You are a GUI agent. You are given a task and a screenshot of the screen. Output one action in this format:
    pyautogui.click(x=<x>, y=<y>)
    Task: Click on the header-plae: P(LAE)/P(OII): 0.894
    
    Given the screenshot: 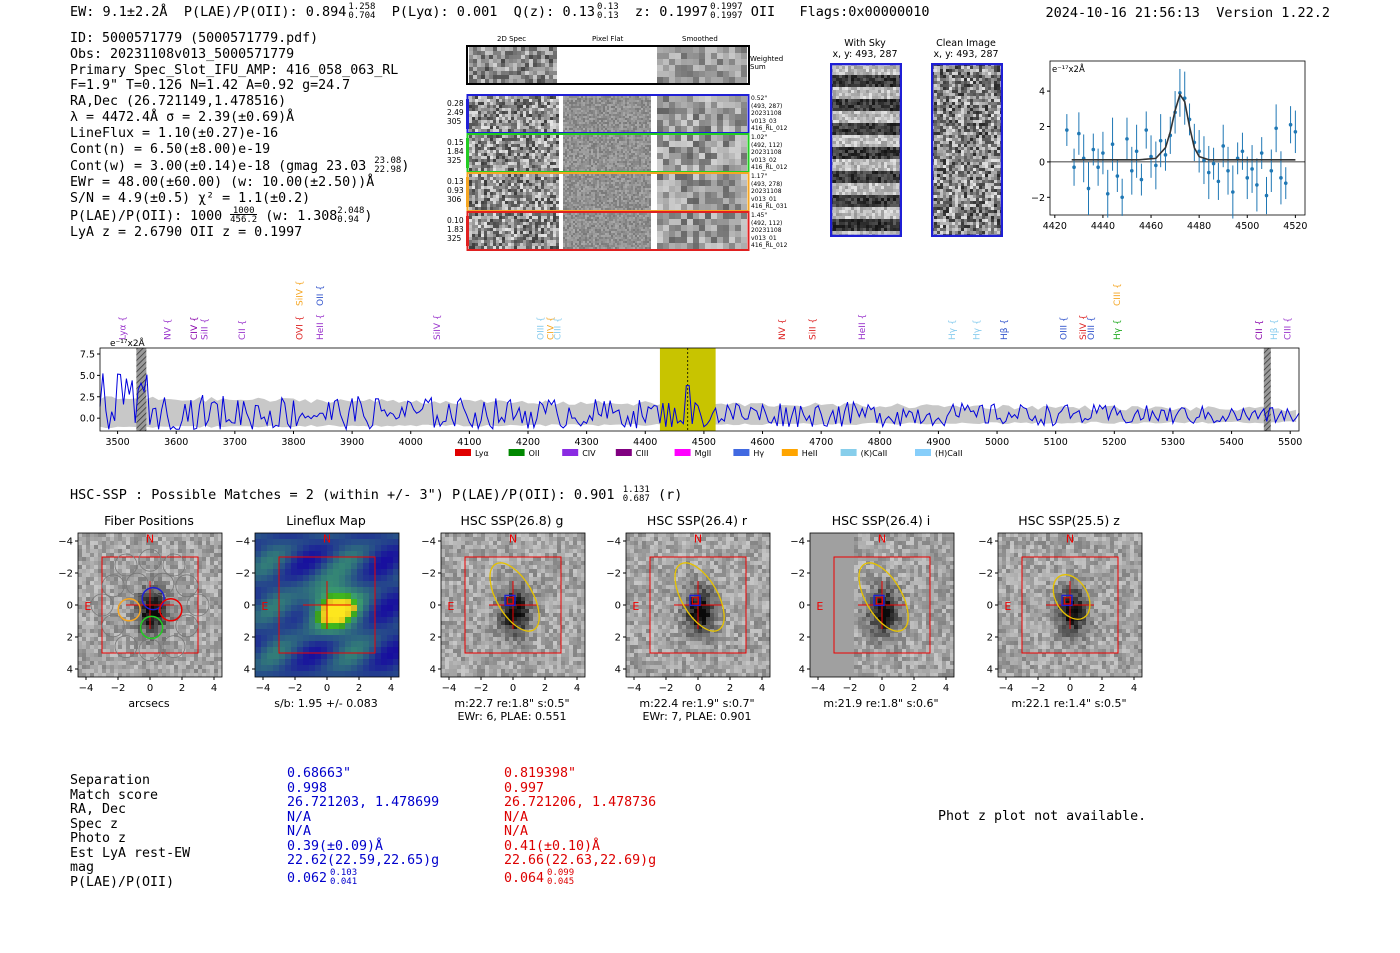 What is the action you would take?
    pyautogui.click(x=265, y=12)
    